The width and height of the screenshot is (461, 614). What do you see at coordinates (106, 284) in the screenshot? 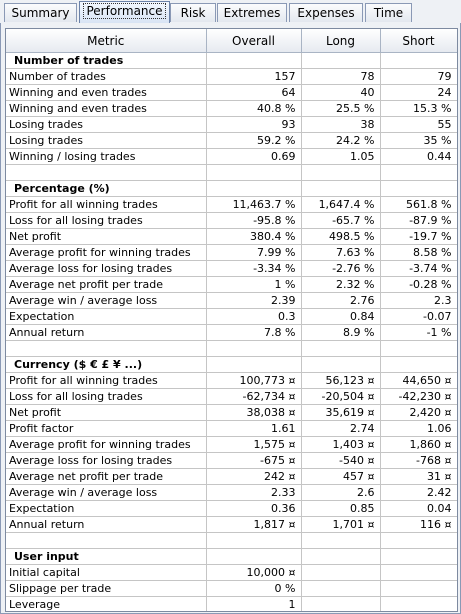
I see `metric-name-cell: Average net profit per trade` at bounding box center [106, 284].